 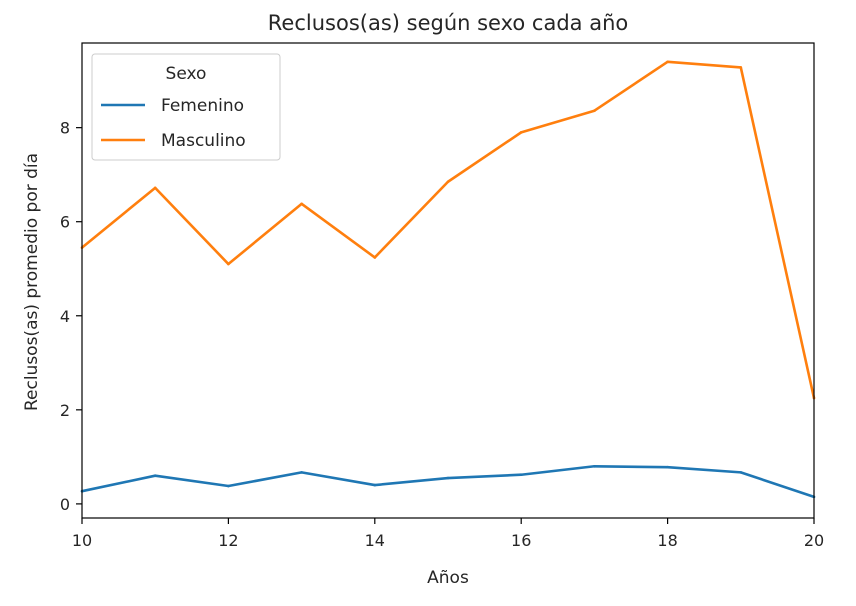 What do you see at coordinates (521, 540) in the screenshot?
I see `x-tick-label: 16` at bounding box center [521, 540].